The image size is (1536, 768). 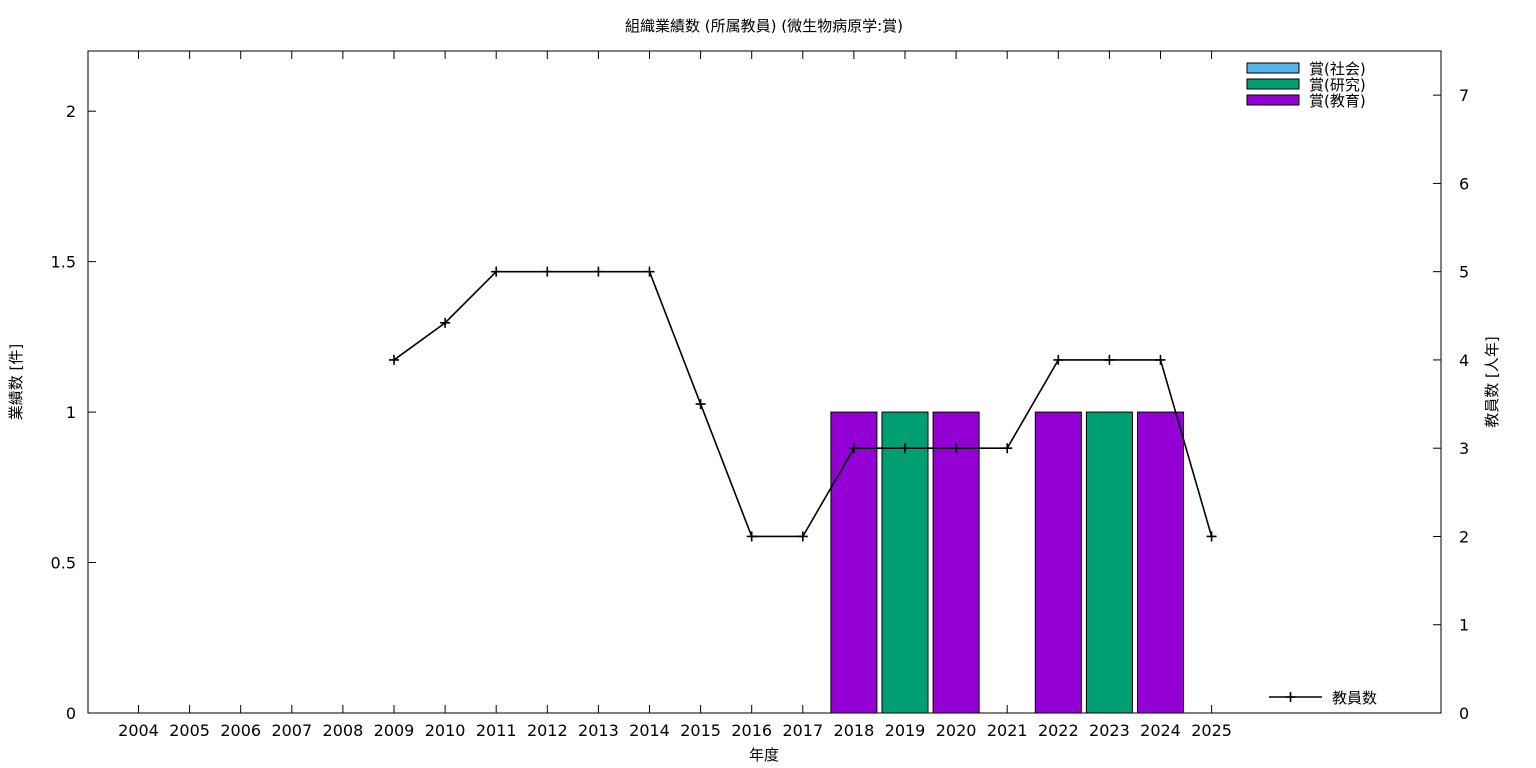 I want to click on legend-label: 賞(教育), so click(x=1337, y=101).